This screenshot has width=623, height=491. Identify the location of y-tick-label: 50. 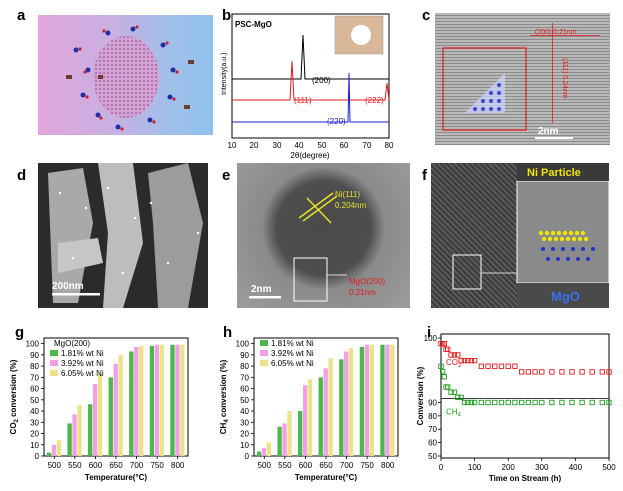
(244, 400).